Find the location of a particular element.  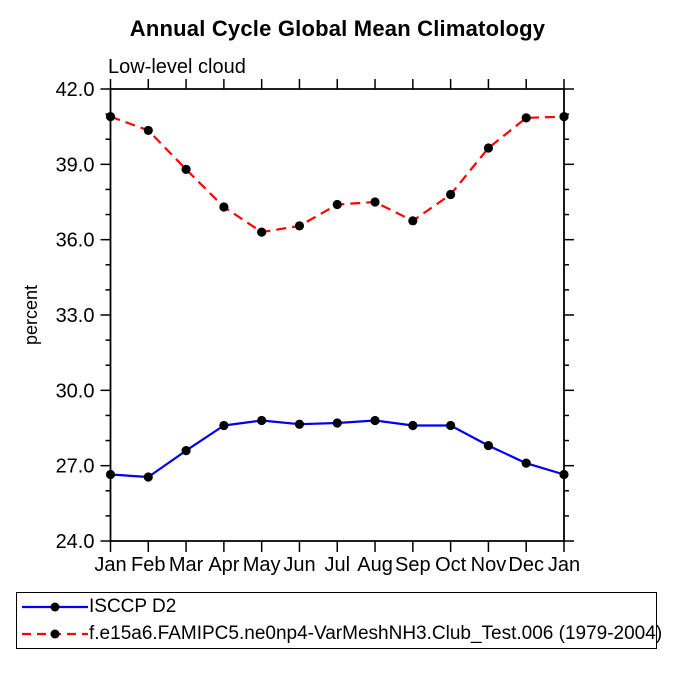

x-axis-tick-label: Dec is located at coordinates (526, 565).